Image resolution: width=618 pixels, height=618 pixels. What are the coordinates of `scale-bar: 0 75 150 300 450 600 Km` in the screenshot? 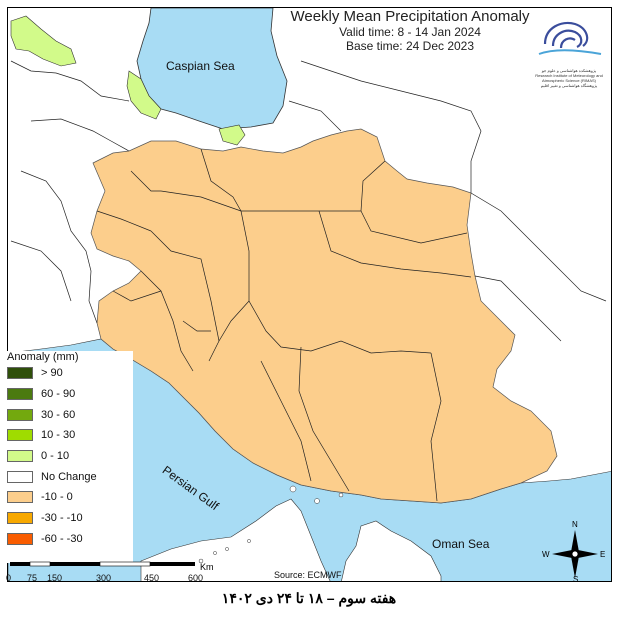 It's located at (107, 571).